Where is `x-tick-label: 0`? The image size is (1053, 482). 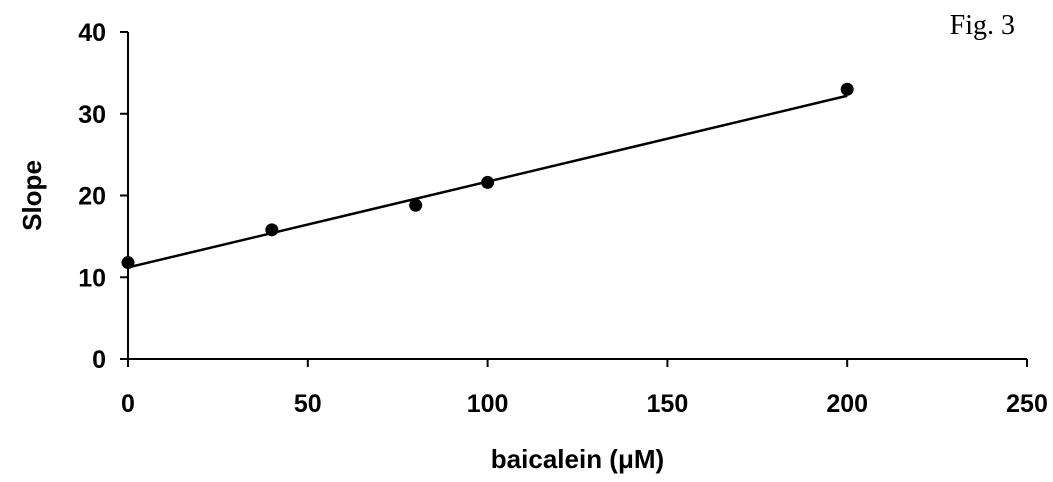 x-tick-label: 0 is located at coordinates (128, 404).